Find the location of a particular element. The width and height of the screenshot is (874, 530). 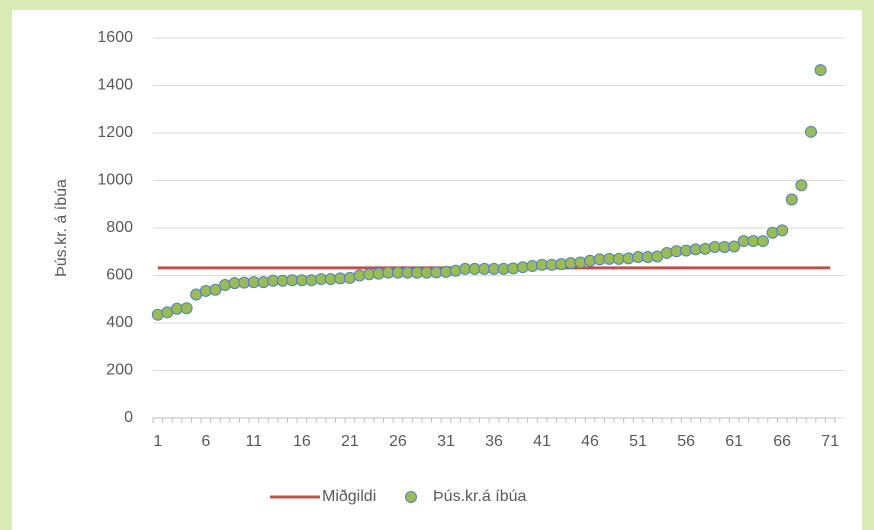

legend-swatch is located at coordinates (411, 497).